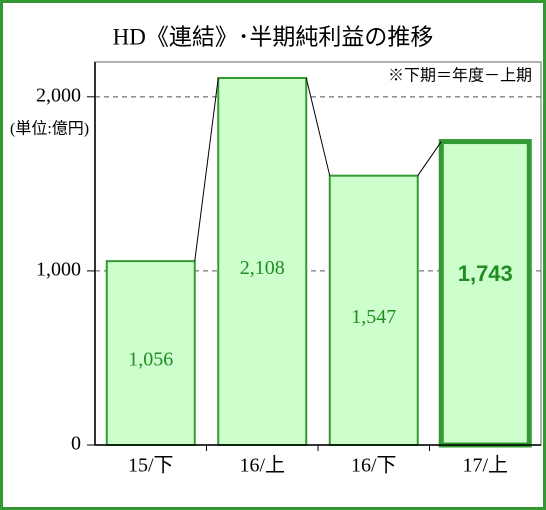 This screenshot has height=510, width=546. I want to click on value-label: 1,547, so click(373, 317).